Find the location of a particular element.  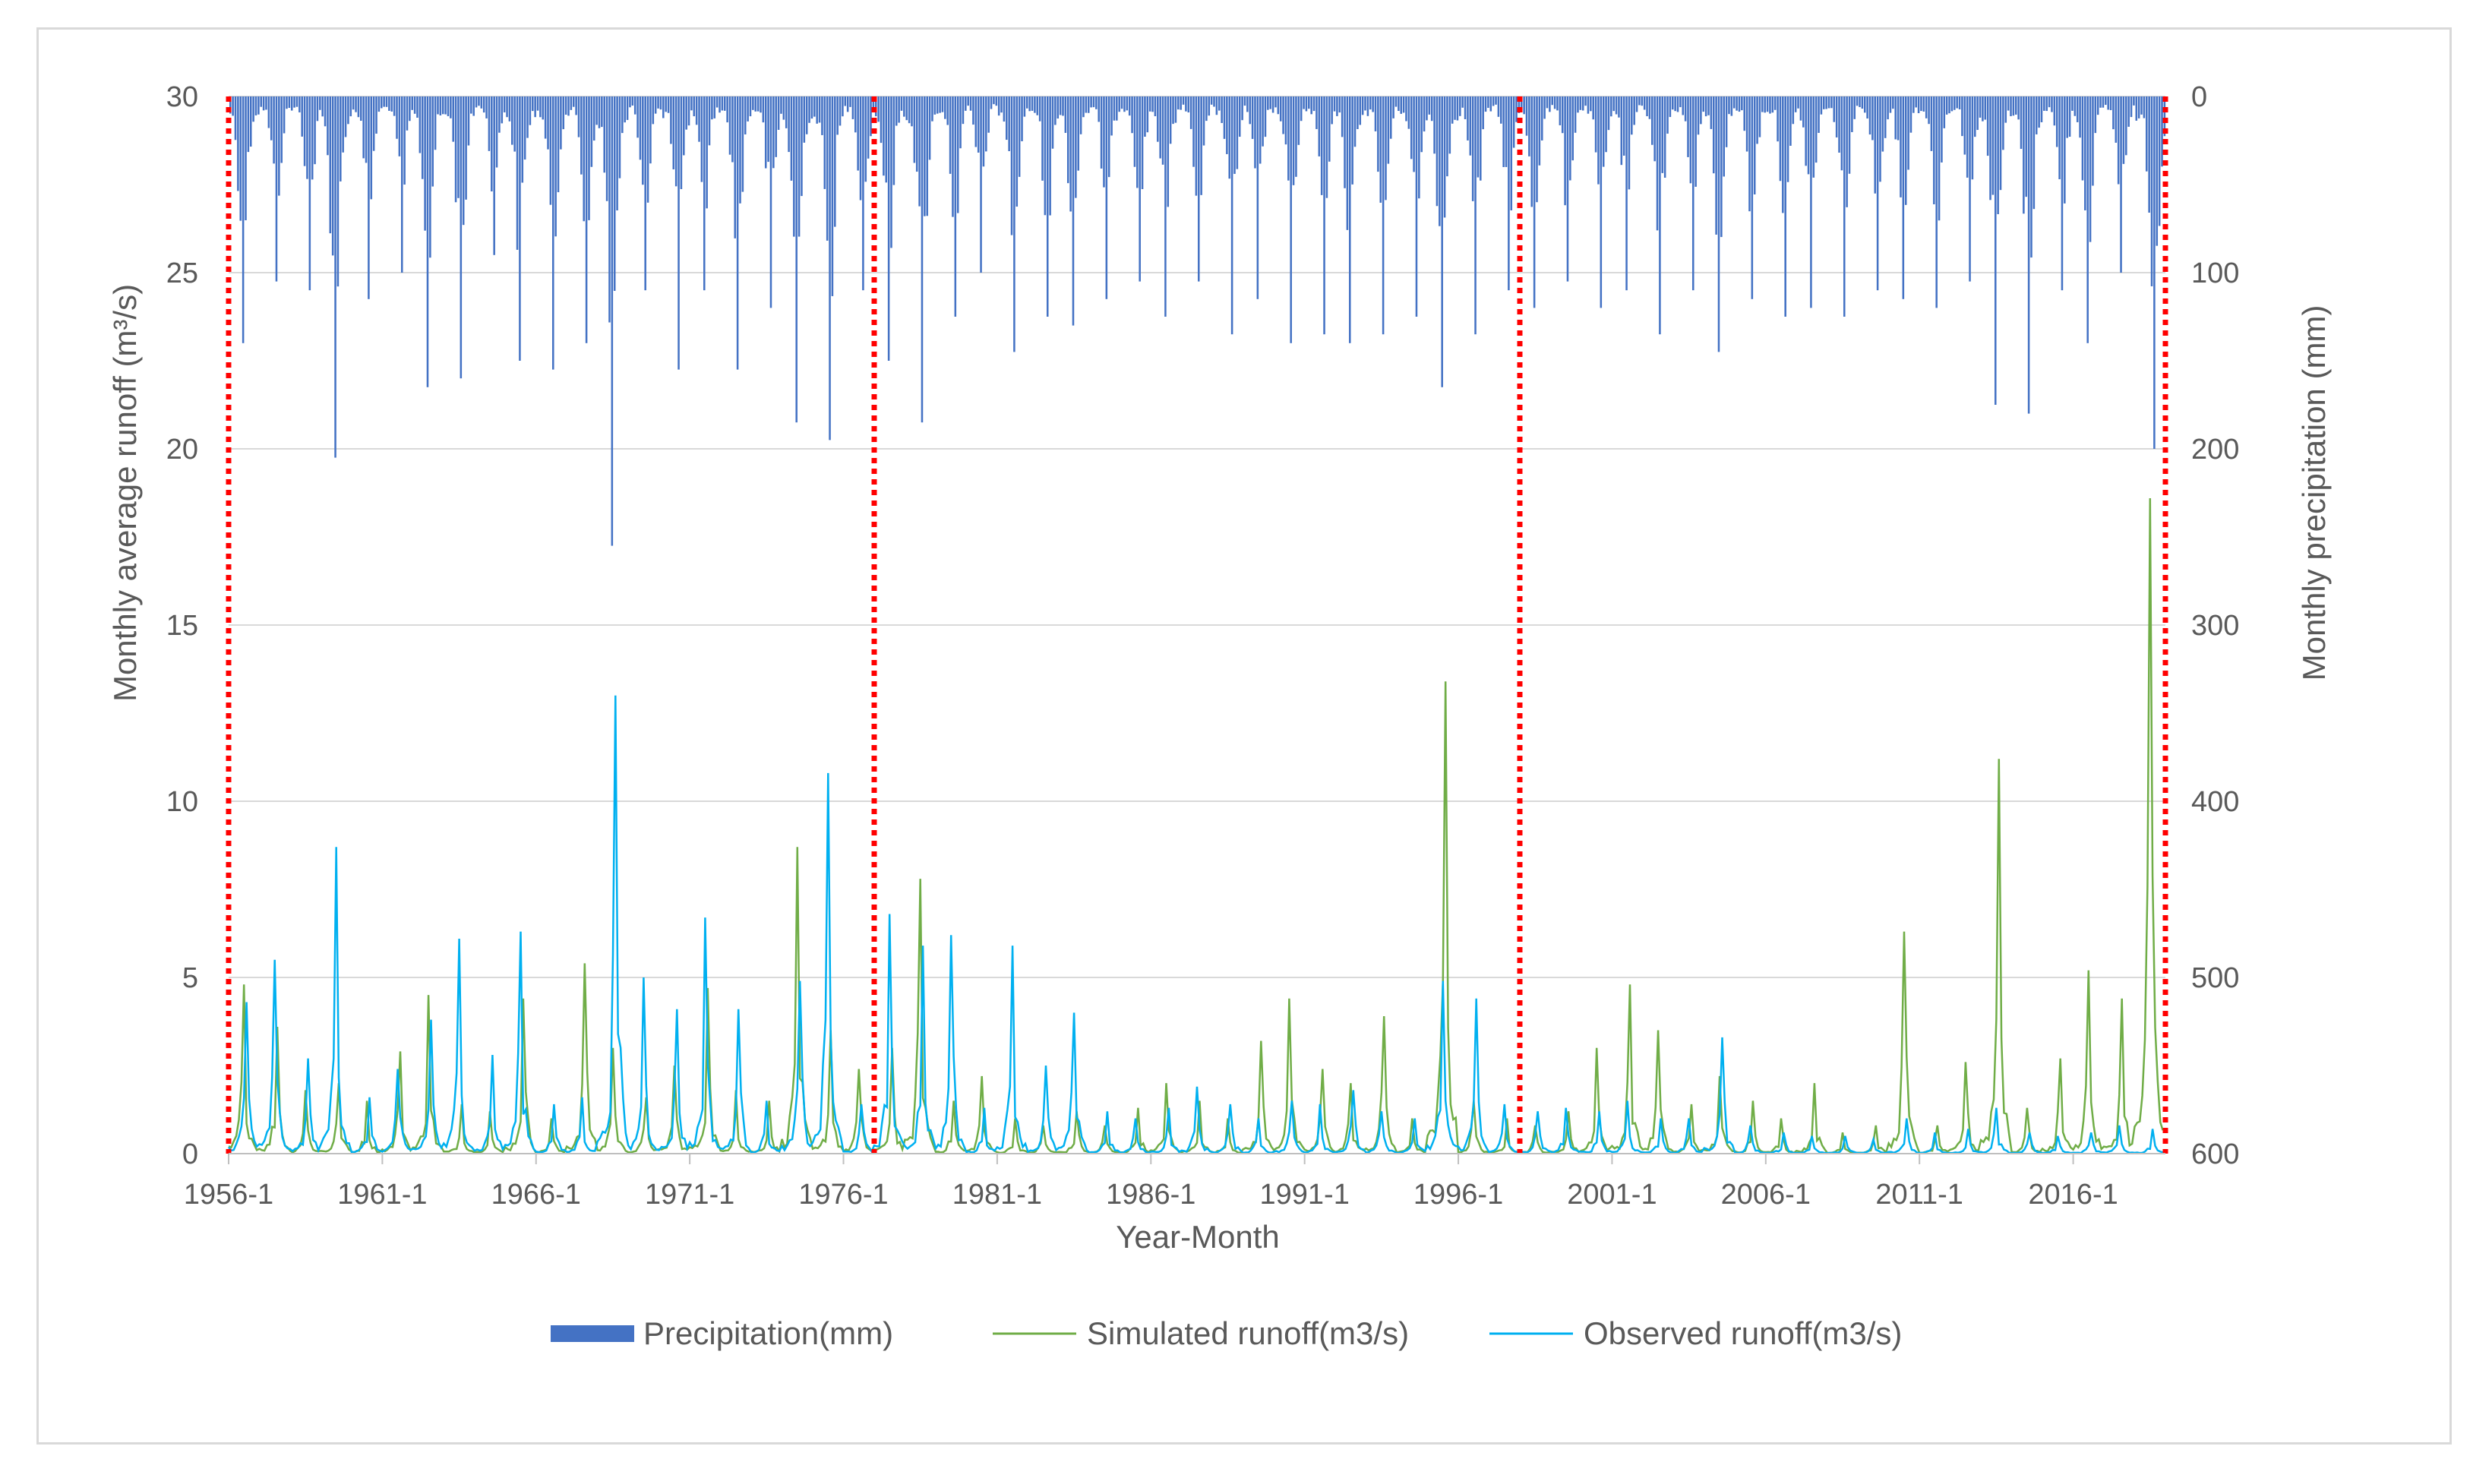

left-tick-label: 15 is located at coordinates (182, 626).